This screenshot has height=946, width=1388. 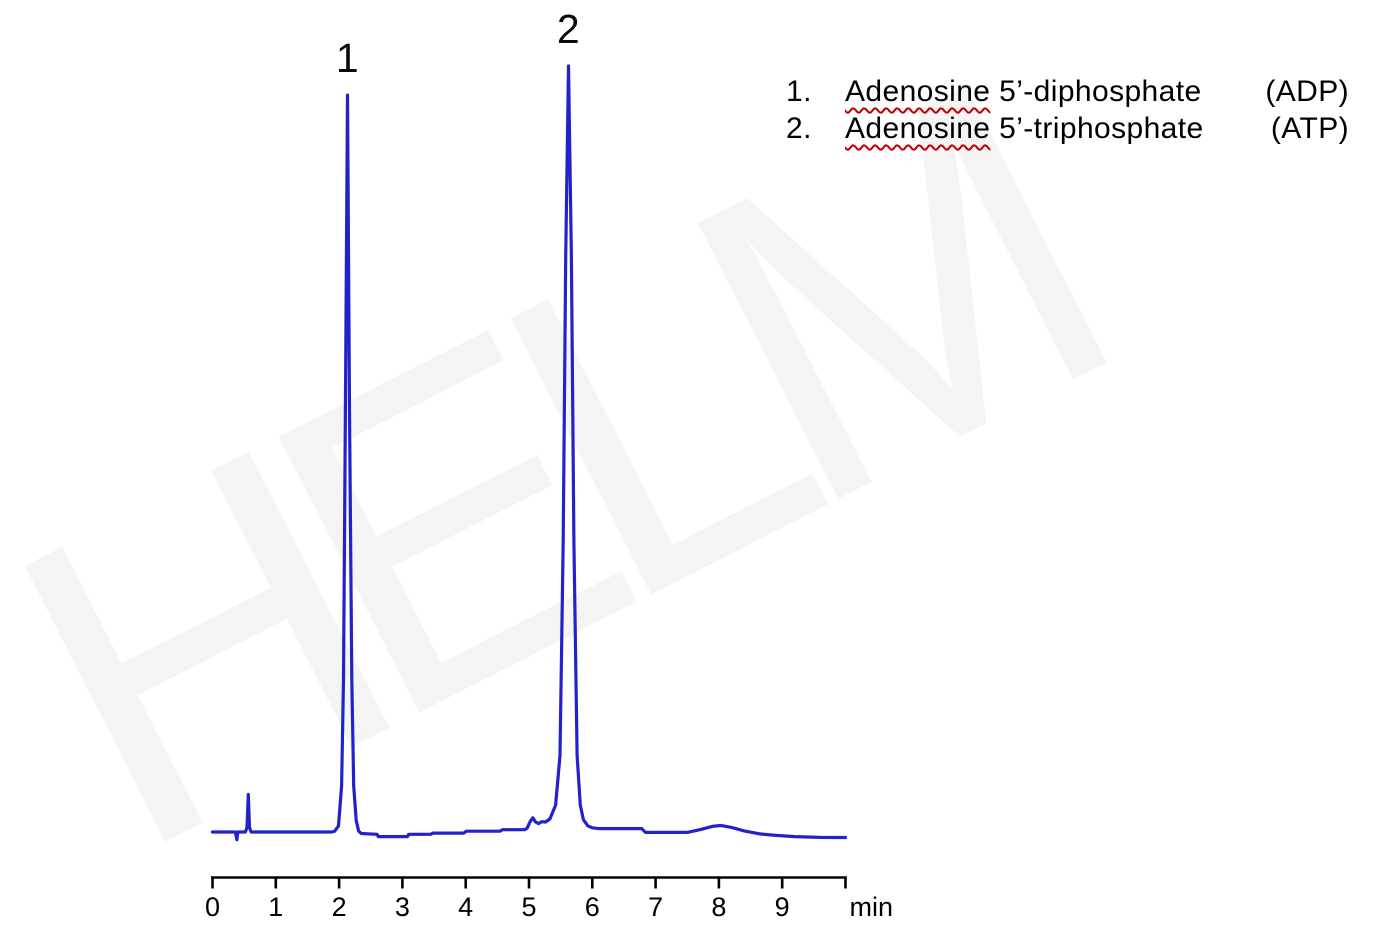 What do you see at coordinates (718, 907) in the screenshot?
I see `x-axis-tick-label: 8` at bounding box center [718, 907].